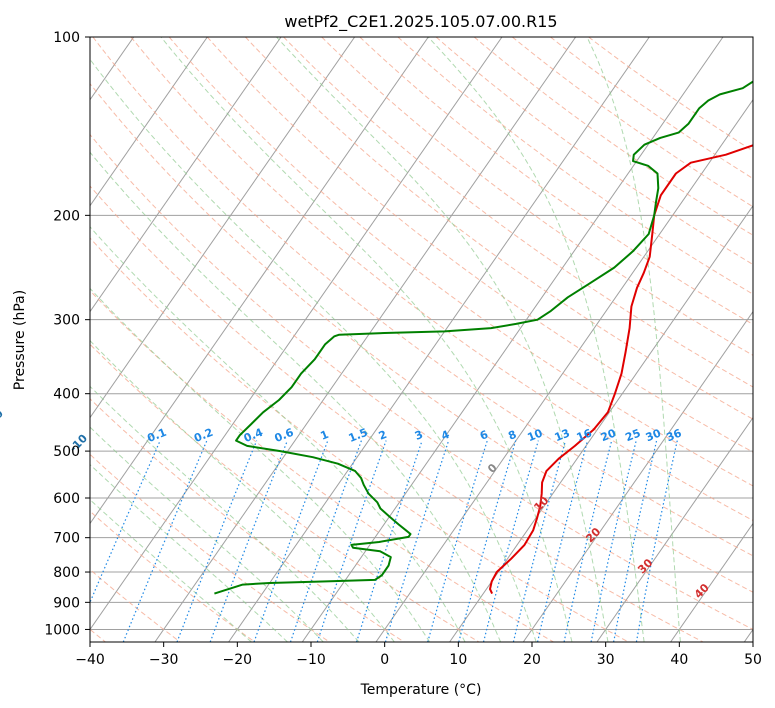  Describe the element at coordinates (164, 660) in the screenshot. I see `x-tick-label: −30` at that location.